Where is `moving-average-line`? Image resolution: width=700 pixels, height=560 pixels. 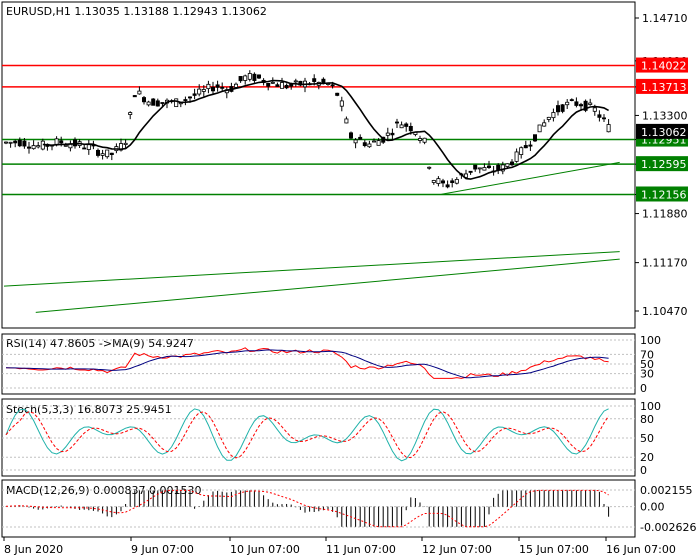 moving-average-line is located at coordinates (325, 129).